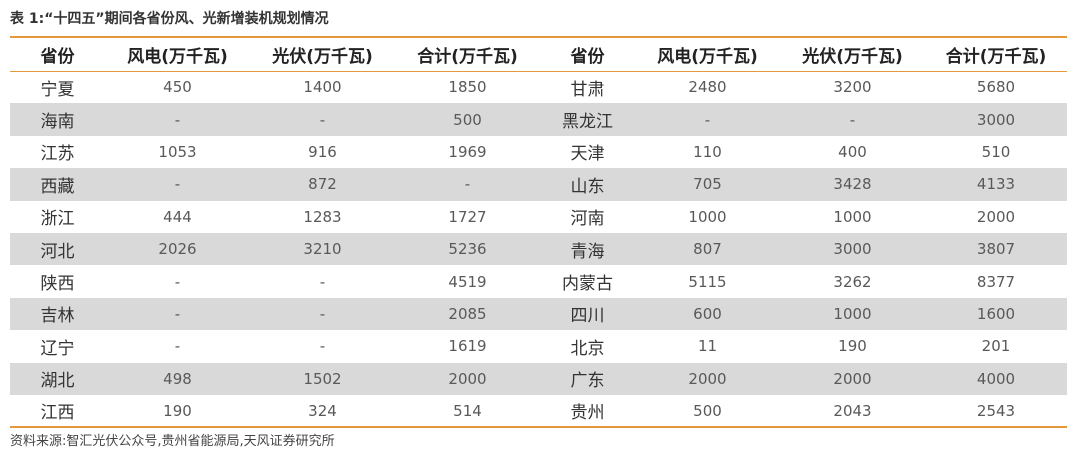 The width and height of the screenshot is (1080, 457). I want to click on province-cell: 四川, so click(587, 316).